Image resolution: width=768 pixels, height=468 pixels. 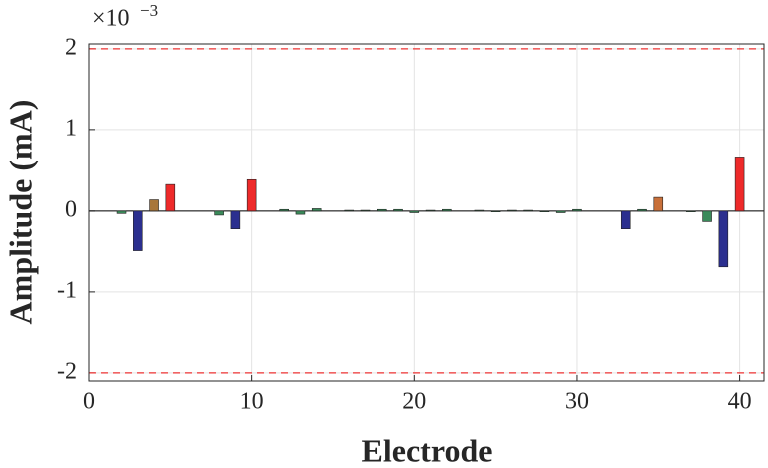 I want to click on x-tick-label: 10, so click(x=252, y=402).